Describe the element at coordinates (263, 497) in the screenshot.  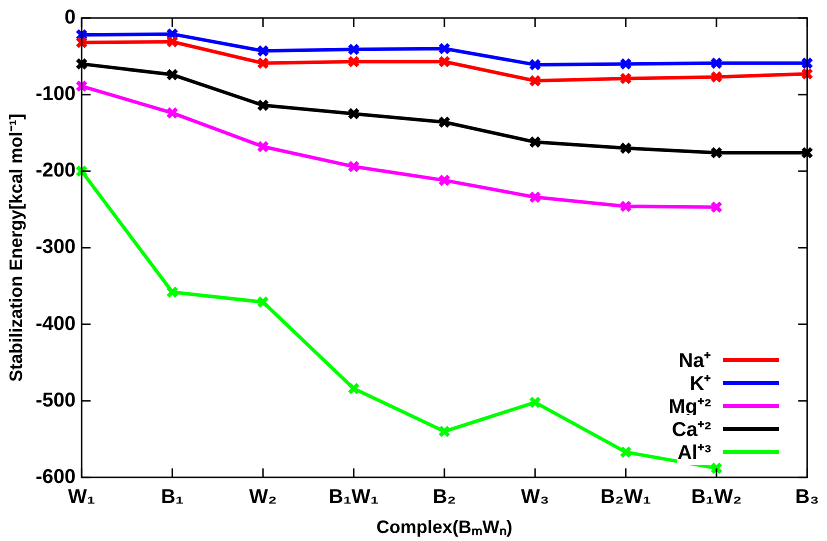
I see `x-tick-label: W₂` at that location.